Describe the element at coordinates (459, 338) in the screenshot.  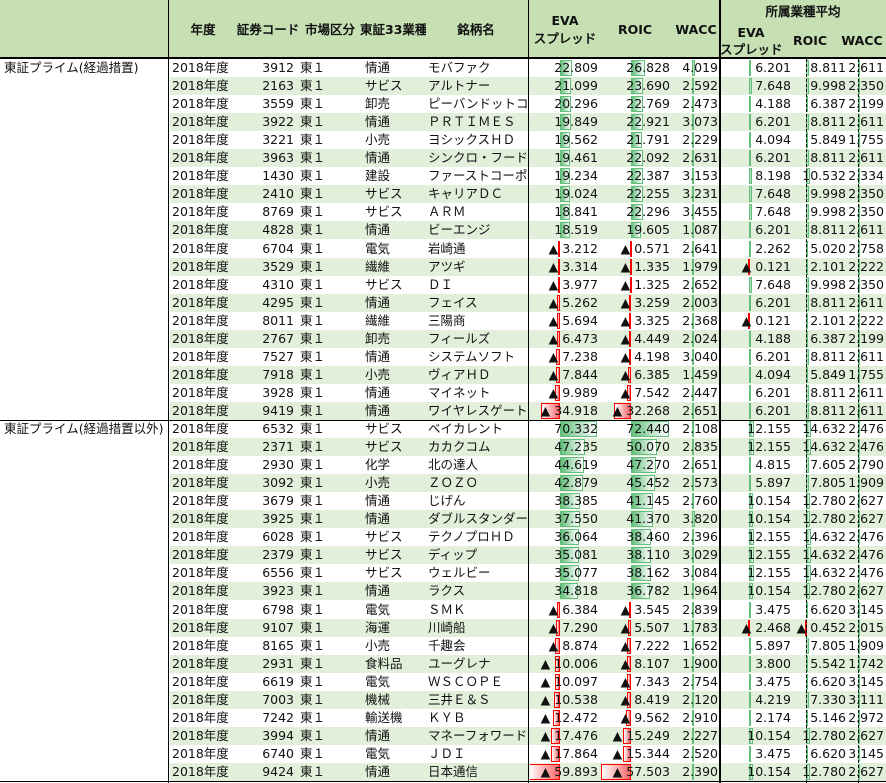
I see `name-cell: フィールズ` at that location.